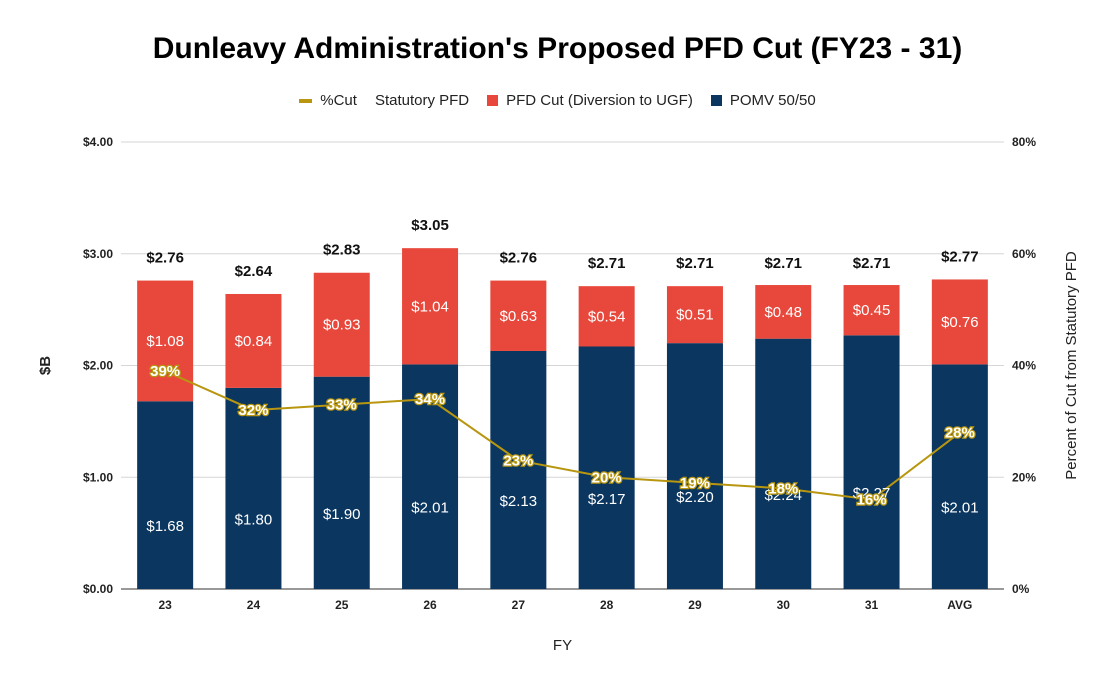 The height and width of the screenshot is (689, 1115). I want to click on data-label-pomv: $1.90, so click(342, 514).